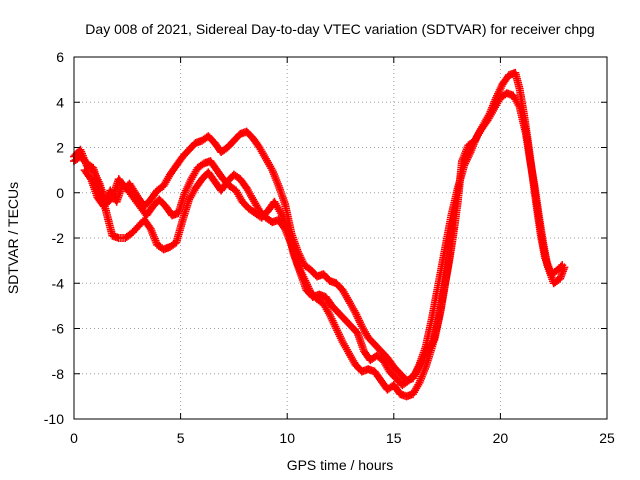 This screenshot has width=640, height=480. What do you see at coordinates (501, 438) in the screenshot?
I see `x-tick-label: 20` at bounding box center [501, 438].